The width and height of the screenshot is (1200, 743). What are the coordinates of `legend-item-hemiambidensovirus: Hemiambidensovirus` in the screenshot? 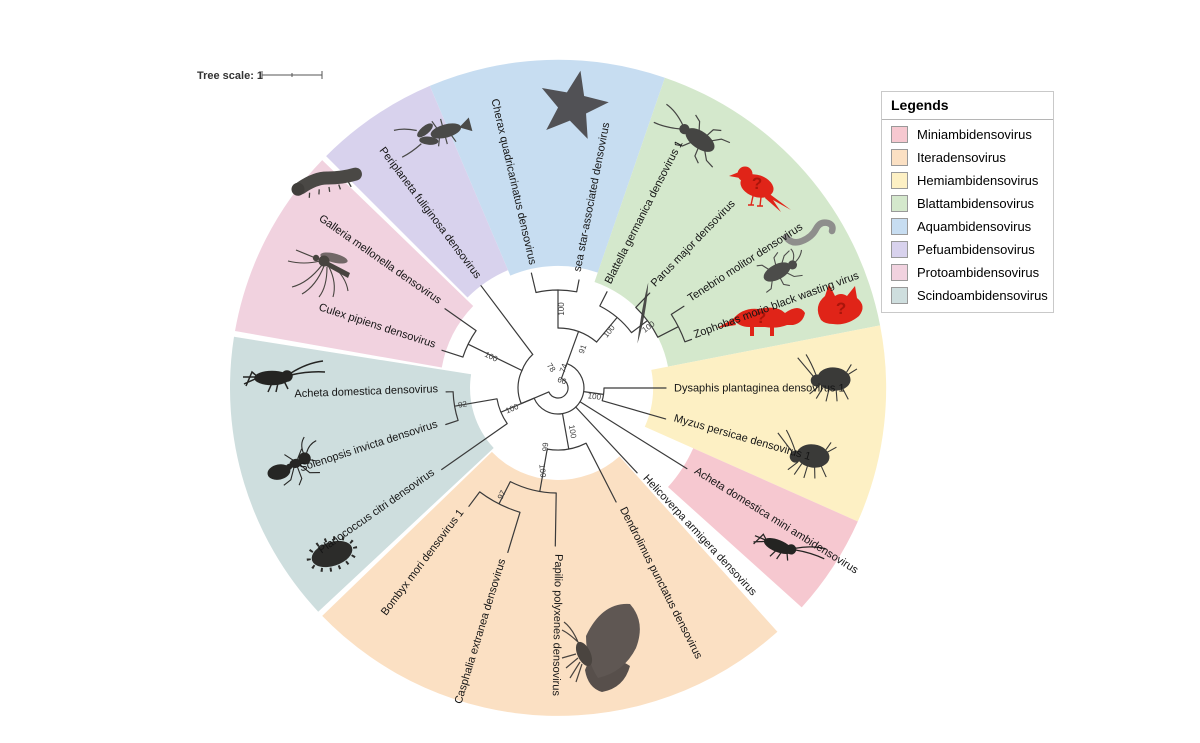 It's located at (967, 180).